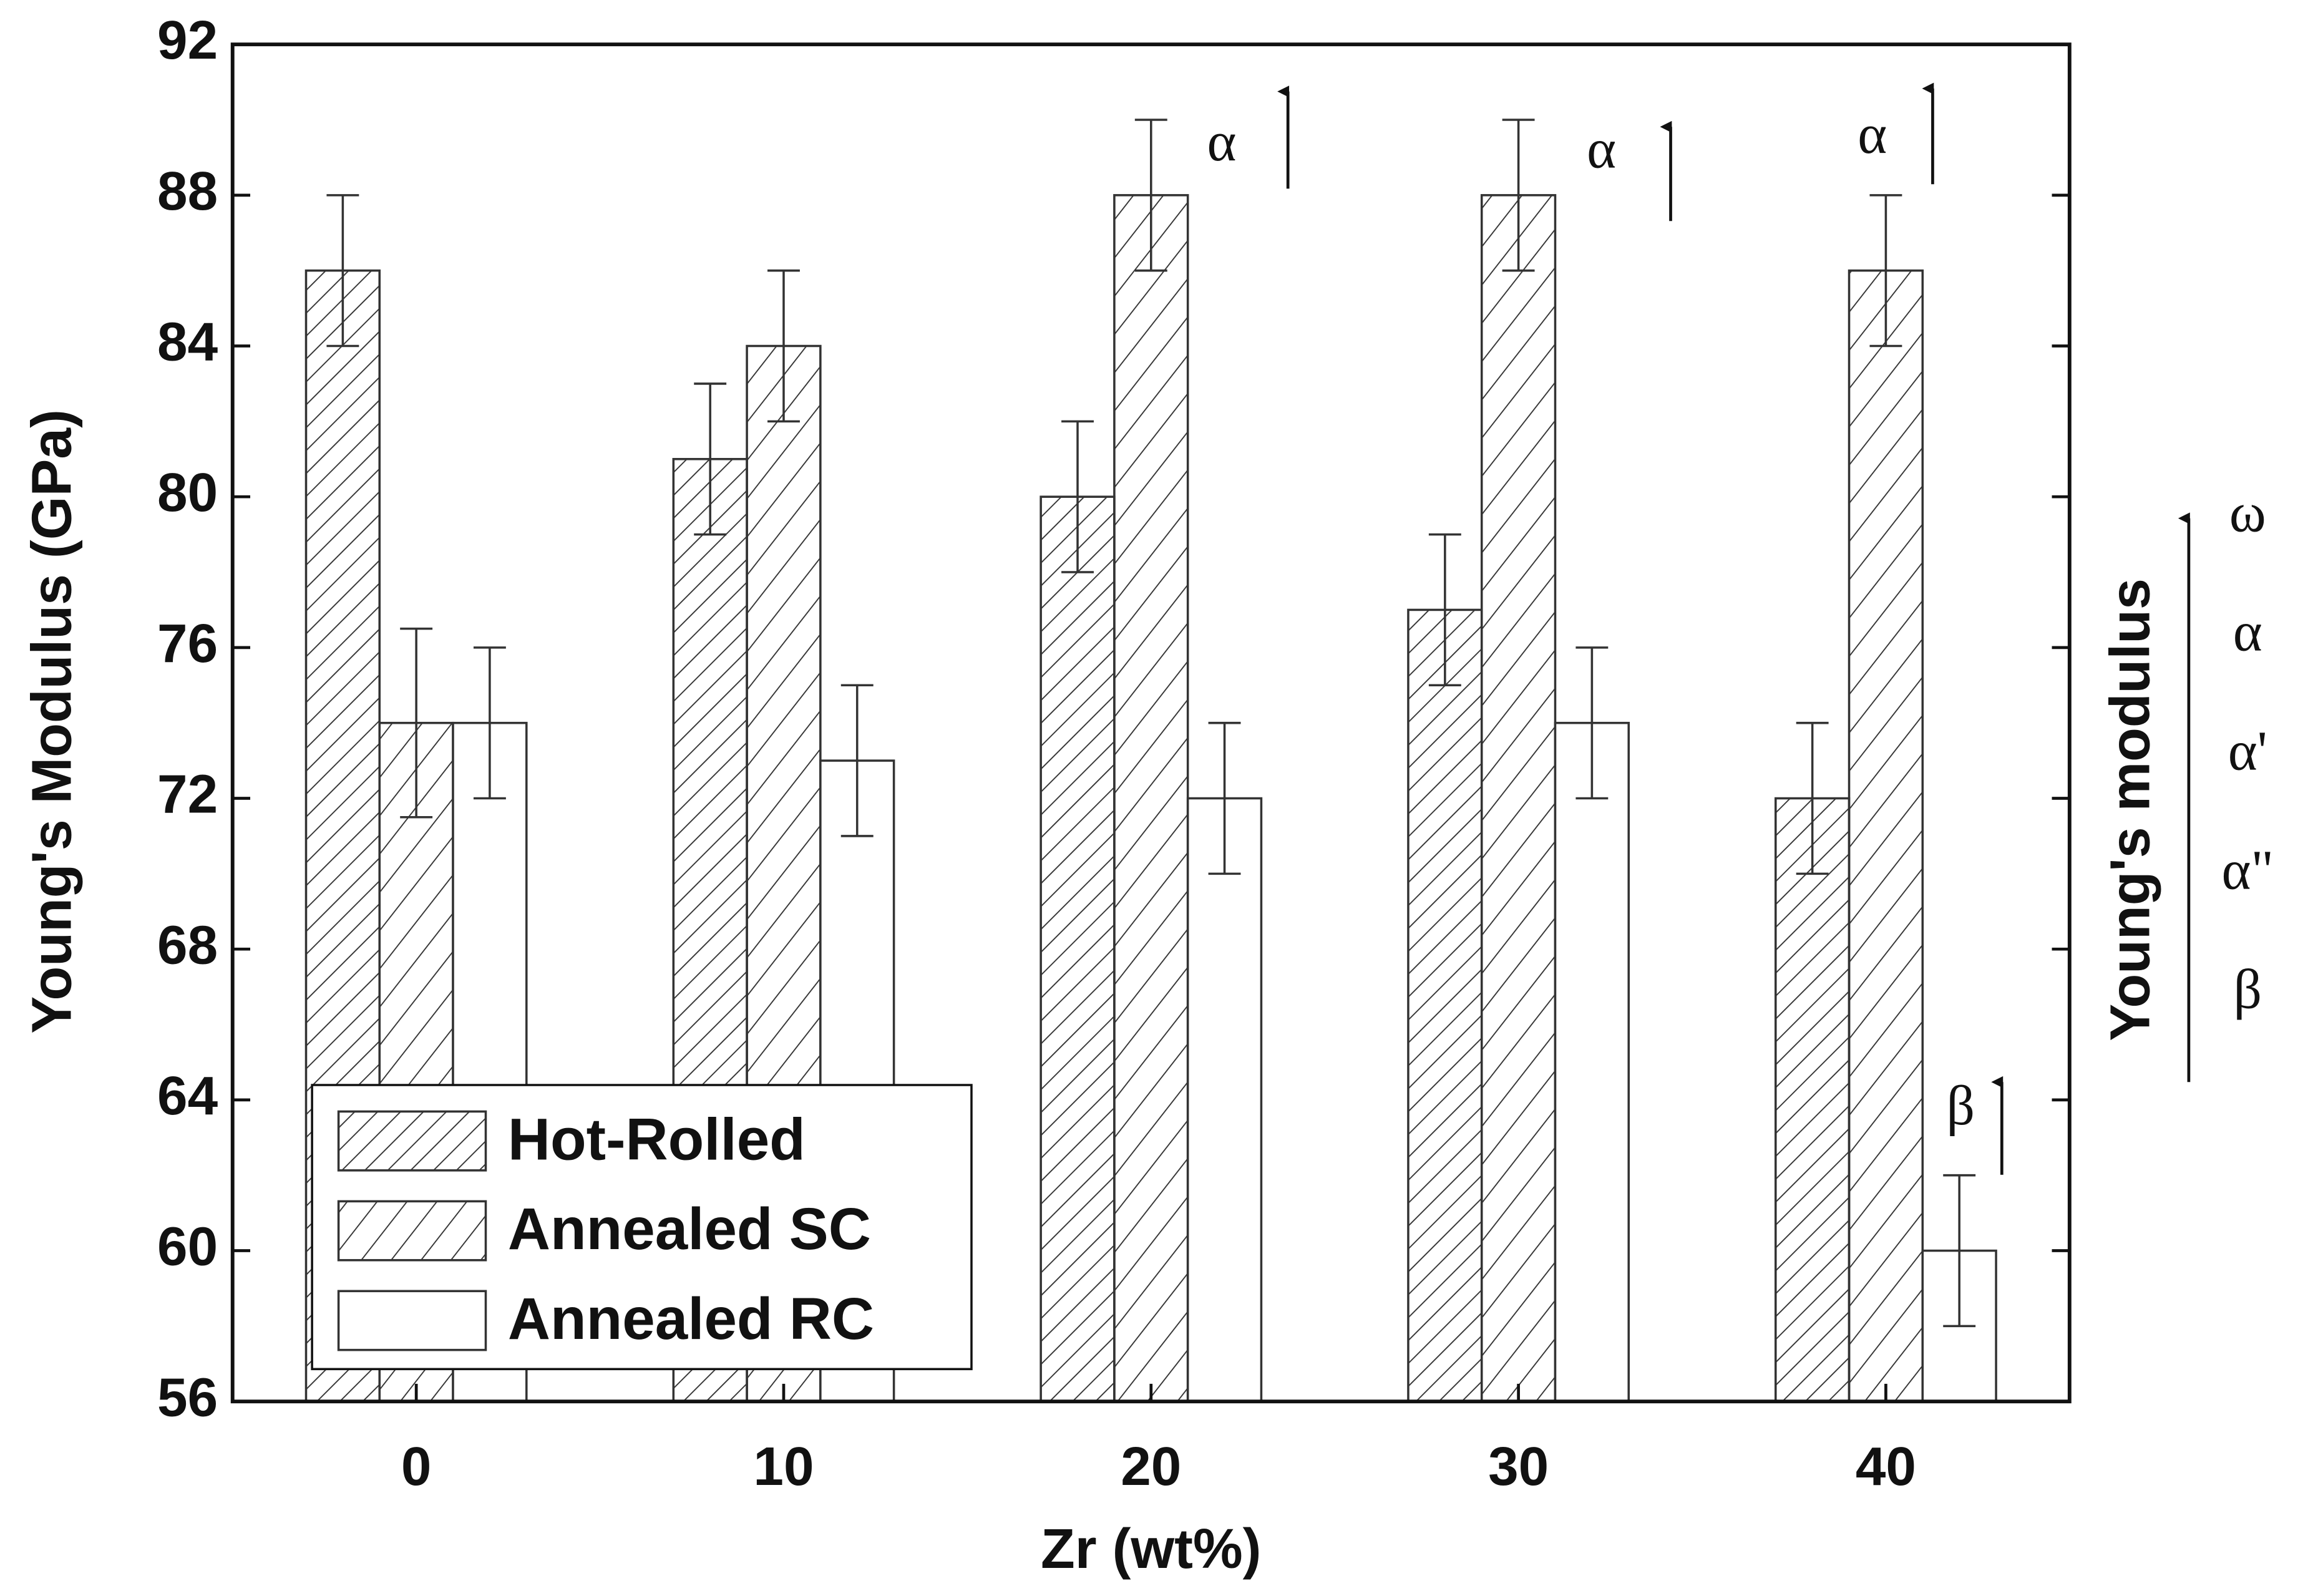 Image resolution: width=2308 pixels, height=1596 pixels. I want to click on y-tick-label: 84, so click(187, 342).